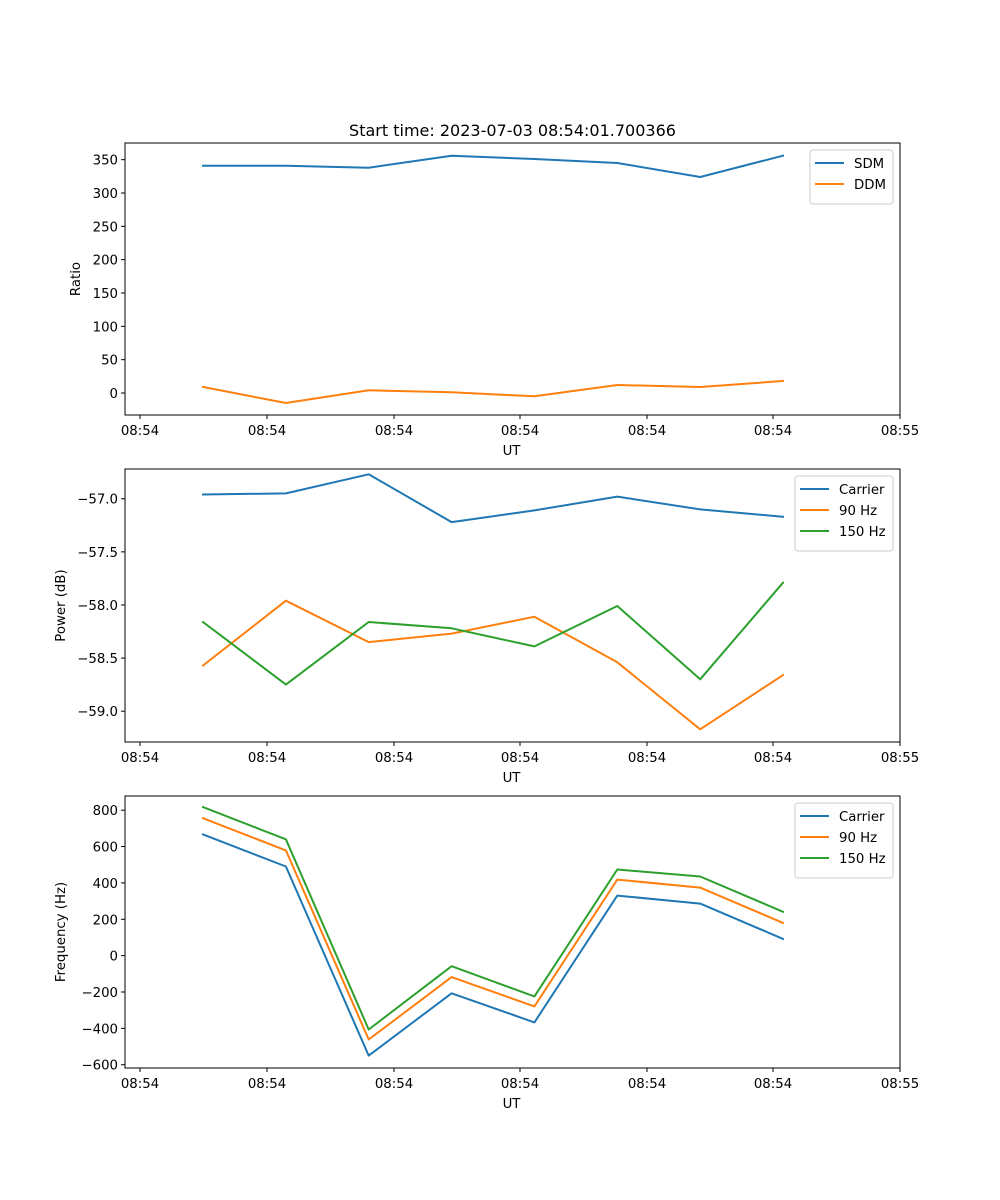 The image size is (1000, 1200). Describe the element at coordinates (870, 185) in the screenshot. I see `legend-label-ddm: DDM` at that location.